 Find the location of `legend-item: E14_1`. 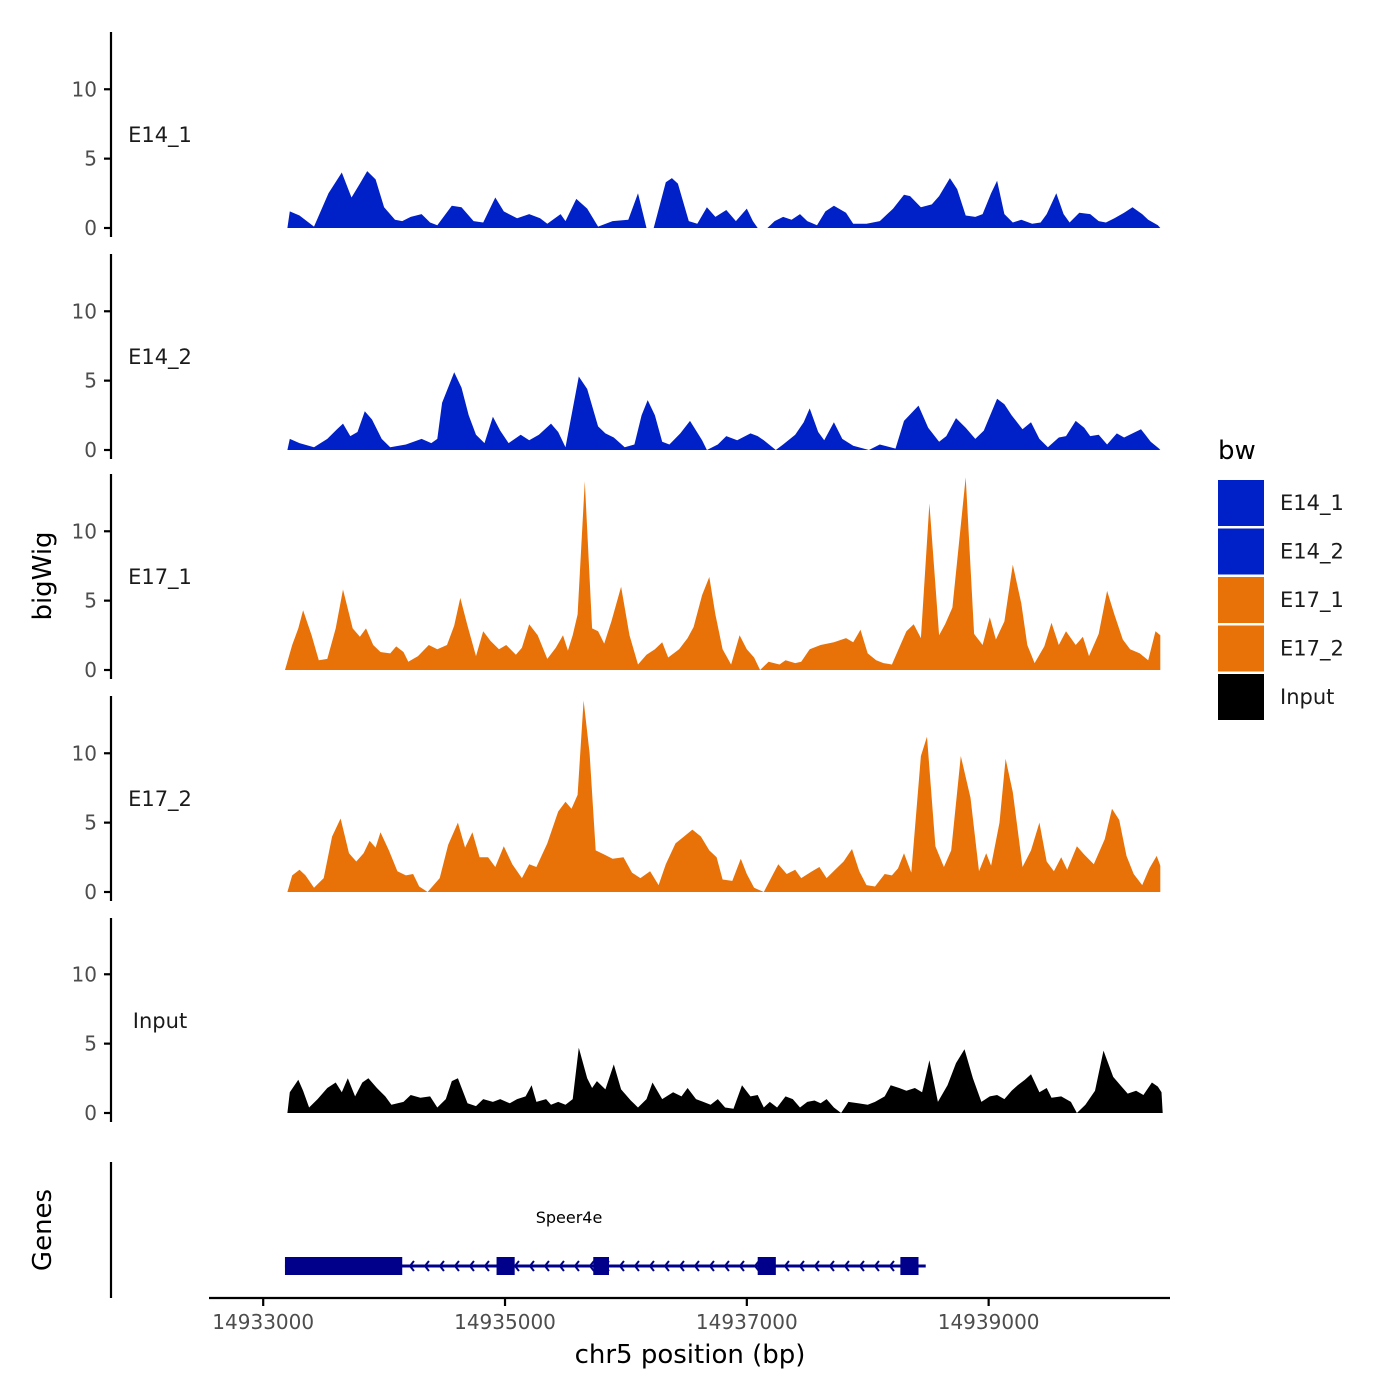

legend-item: E14_1 is located at coordinates (1281, 503).